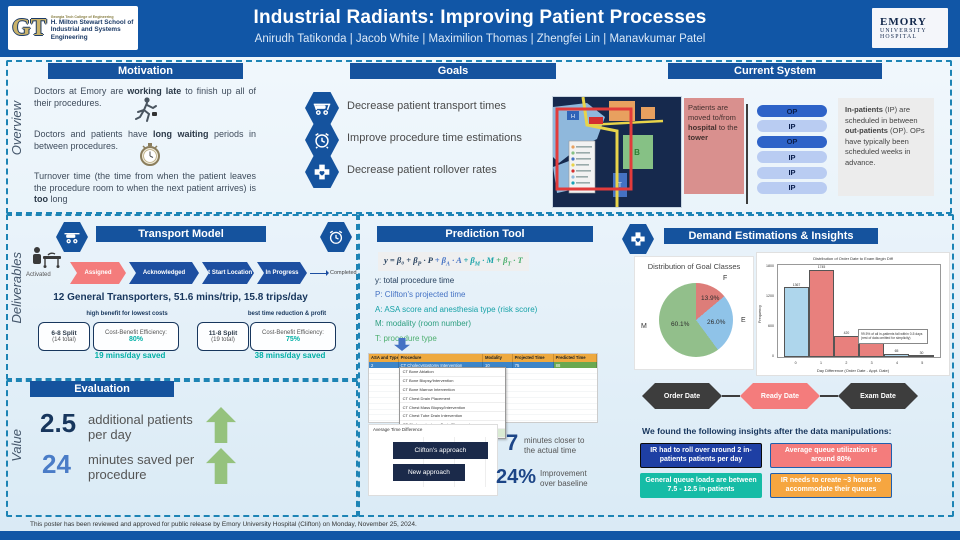  I want to click on procedure-dropdown-option: CT Bone Biopsy/Intervention, so click(452, 381).